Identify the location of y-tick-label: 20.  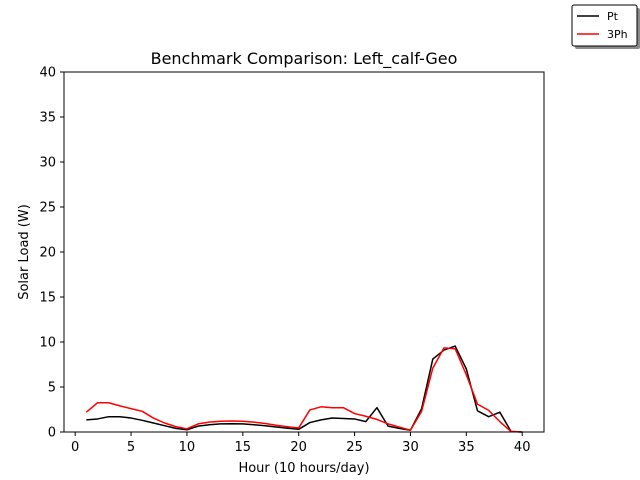
(47, 253).